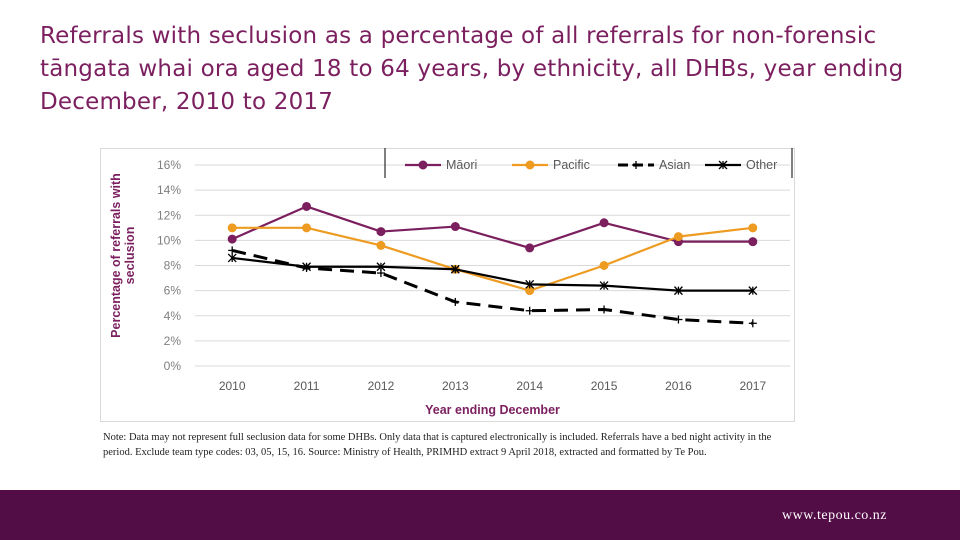  I want to click on y-axis-title: Percentage of referrals withseclusion, so click(123, 255).